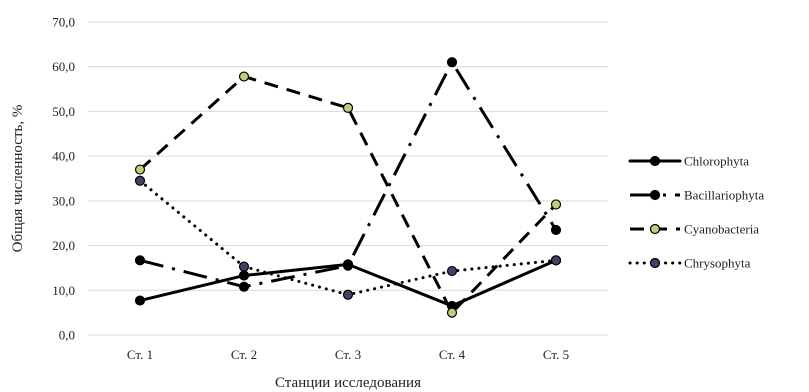 The height and width of the screenshot is (392, 809). Describe the element at coordinates (67, 335) in the screenshot. I see `y-tick-label: 0,0` at that location.